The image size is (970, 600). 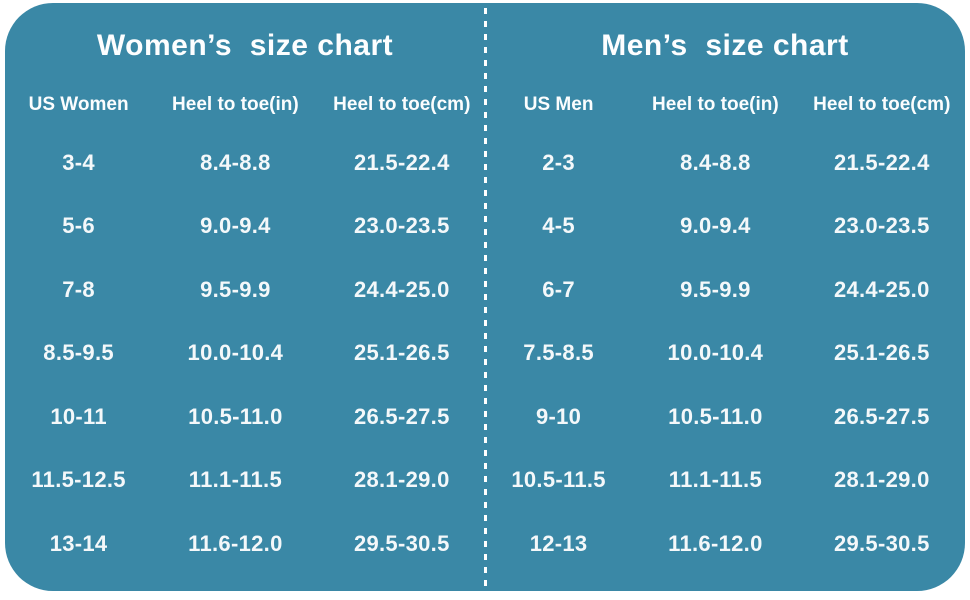 I want to click on table-cell: 2-3, so click(x=558, y=162).